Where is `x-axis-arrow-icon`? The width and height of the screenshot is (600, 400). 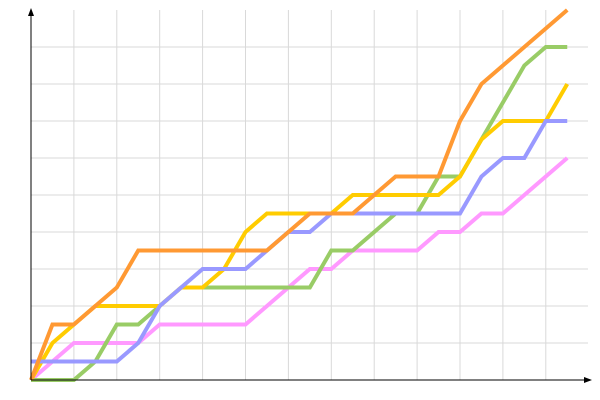 x-axis-arrow-icon is located at coordinates (588, 380).